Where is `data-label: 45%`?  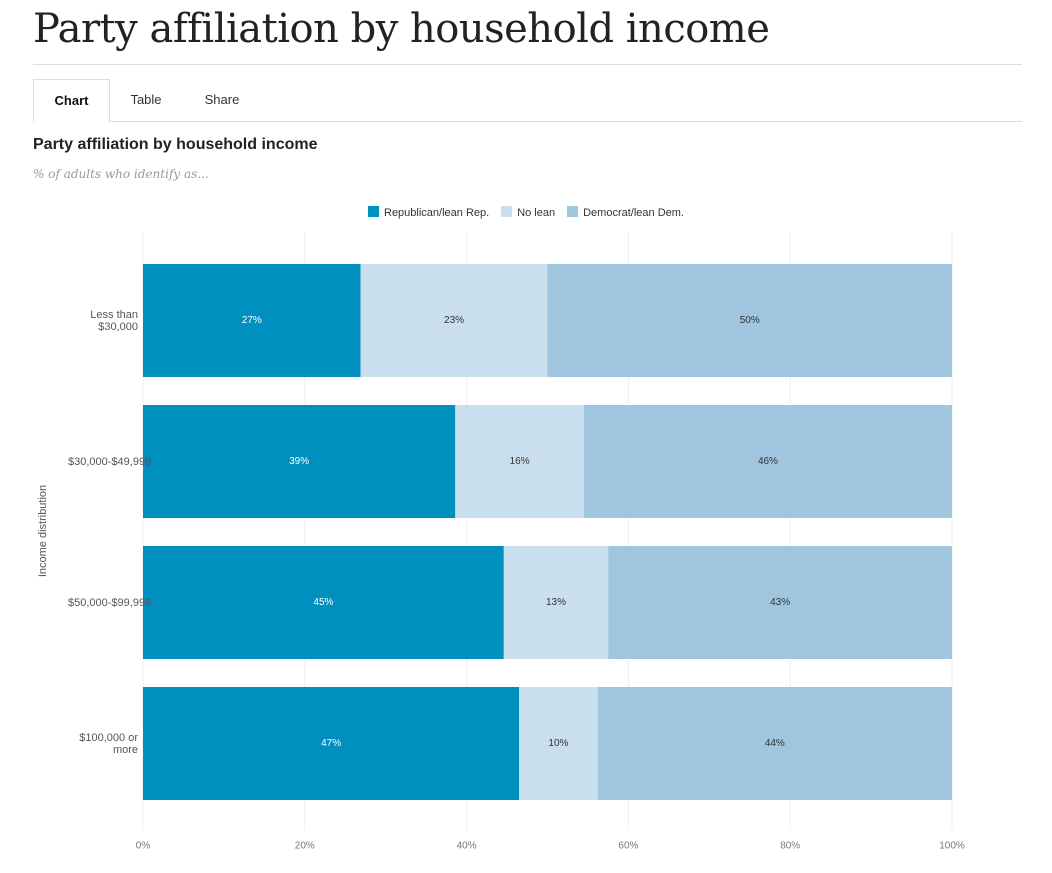
data-label: 45% is located at coordinates (323, 602).